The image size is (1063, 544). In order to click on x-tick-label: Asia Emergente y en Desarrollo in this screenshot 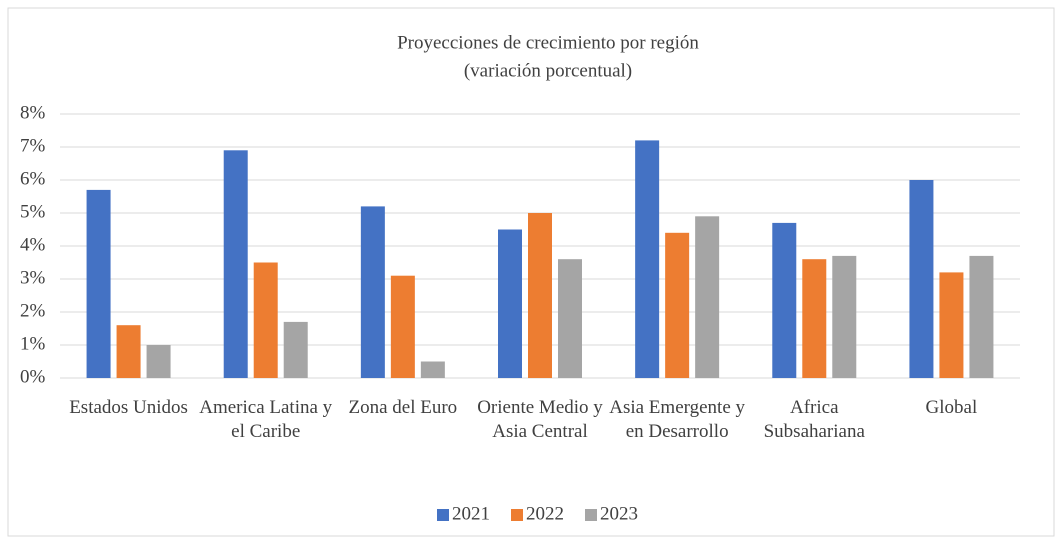, I will do `click(677, 419)`.